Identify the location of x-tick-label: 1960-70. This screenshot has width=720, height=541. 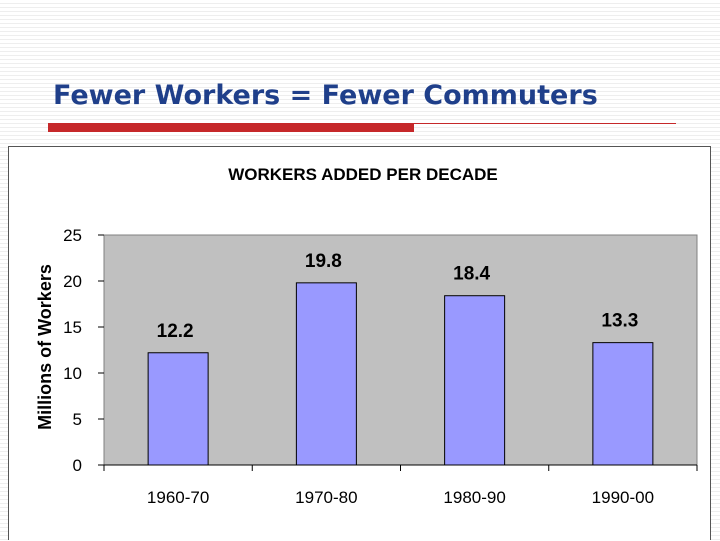
(178, 497).